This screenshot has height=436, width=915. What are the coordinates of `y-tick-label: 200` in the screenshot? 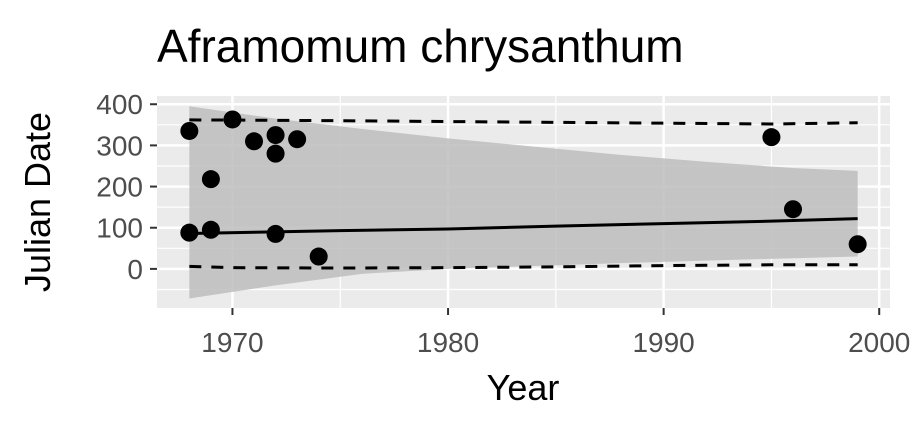 It's located at (119, 187).